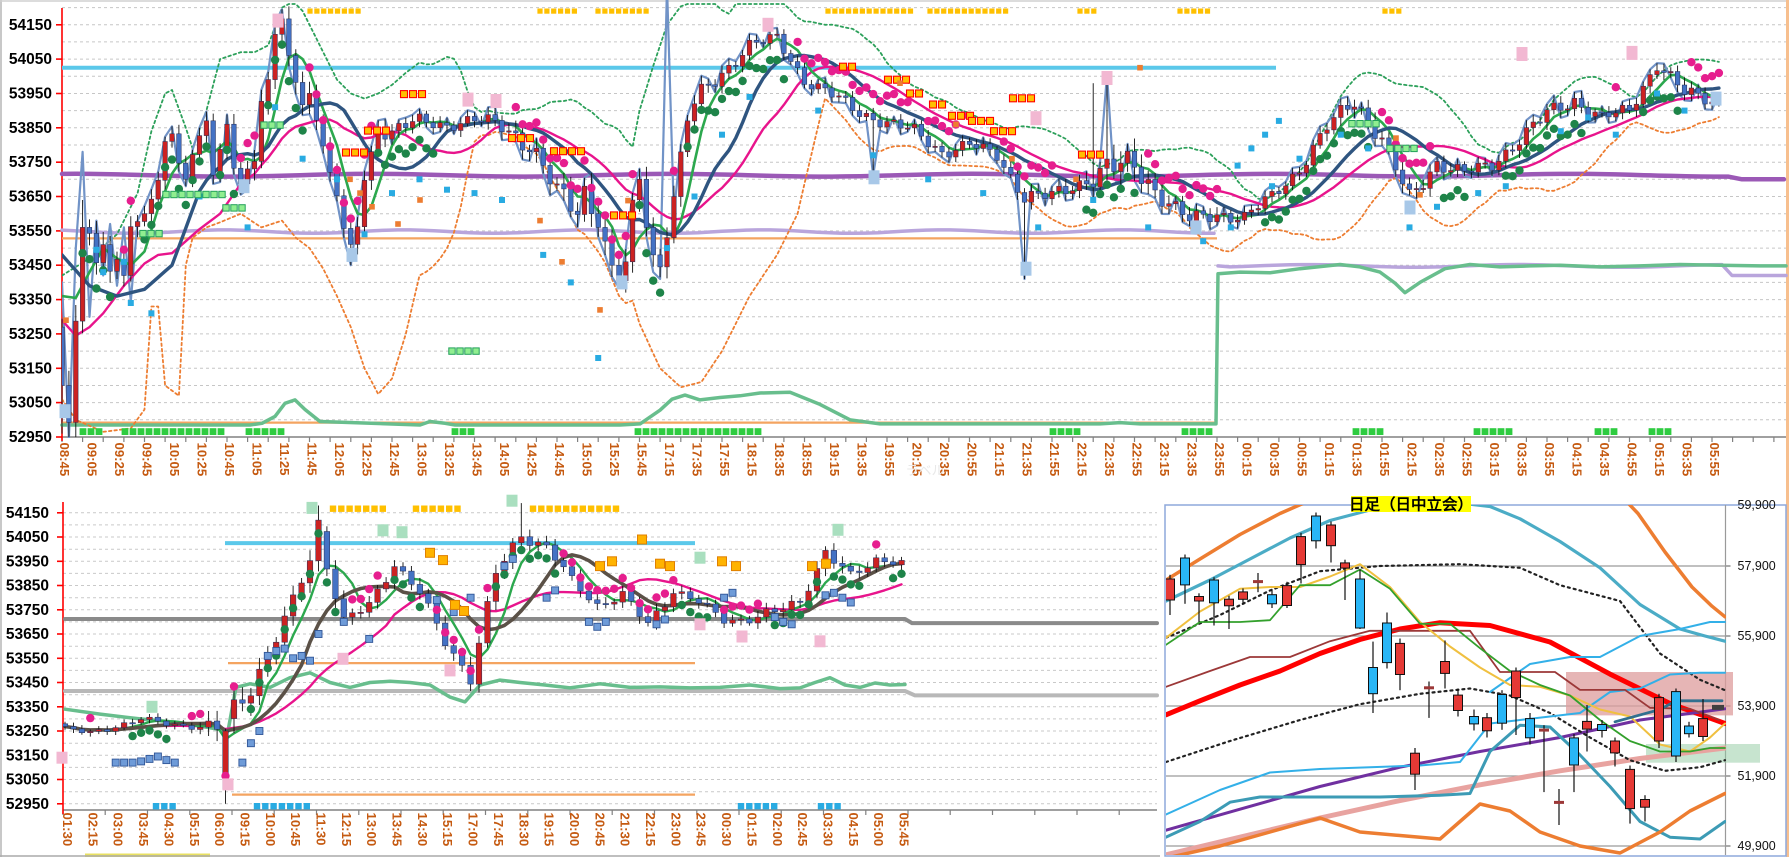 The image size is (1789, 857). What do you see at coordinates (777, 830) in the screenshot?
I see `svg-text: 02:00` at bounding box center [777, 830].